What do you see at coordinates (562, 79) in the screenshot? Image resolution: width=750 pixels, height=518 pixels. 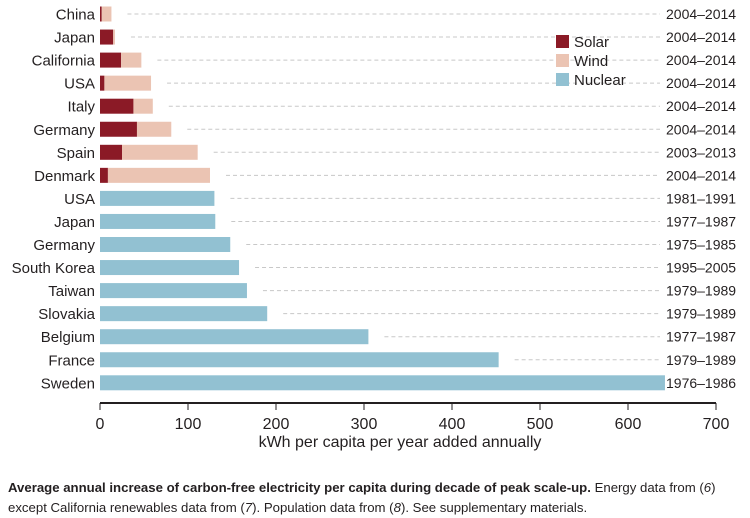 I see `legend-swatch-nuclear` at bounding box center [562, 79].